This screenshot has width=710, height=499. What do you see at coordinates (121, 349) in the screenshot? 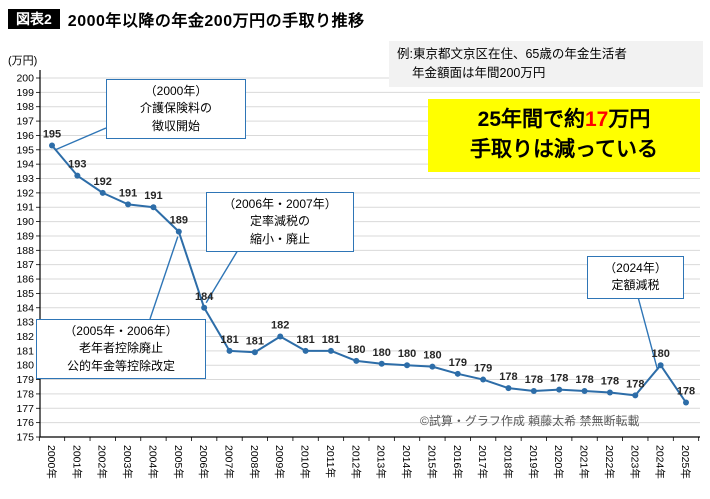
I see `annotation-2005-2006: （2005年・2006年） 老年者控除廃止 公的年金等控除改定` at bounding box center [121, 349].